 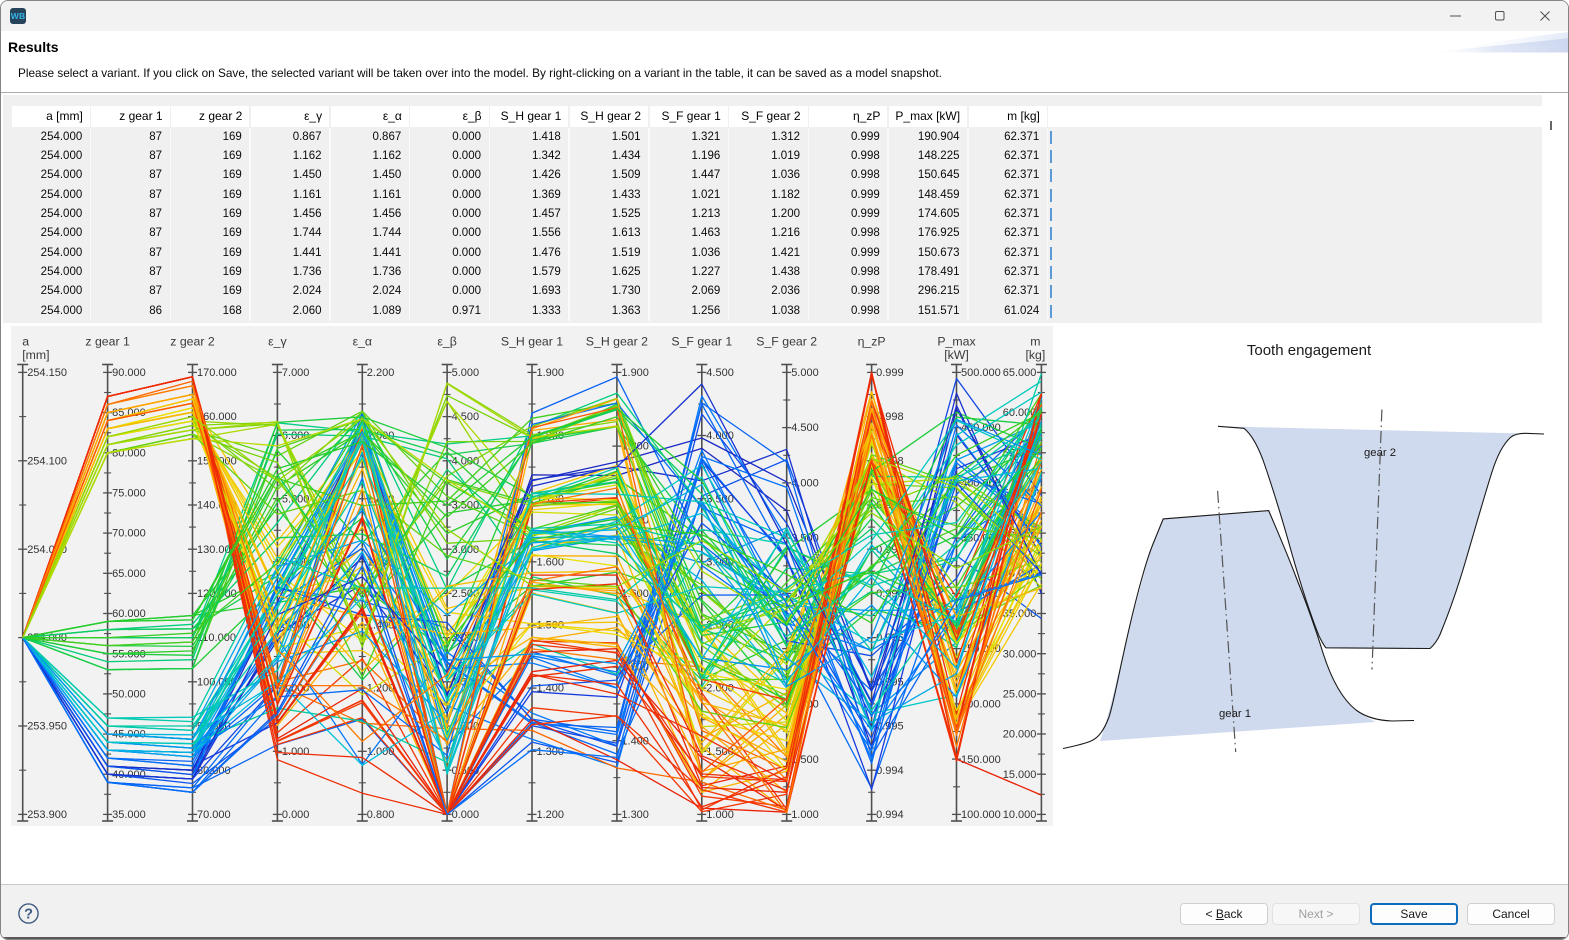 What do you see at coordinates (129, 695) in the screenshot?
I see `svg-text: 50.000` at bounding box center [129, 695].